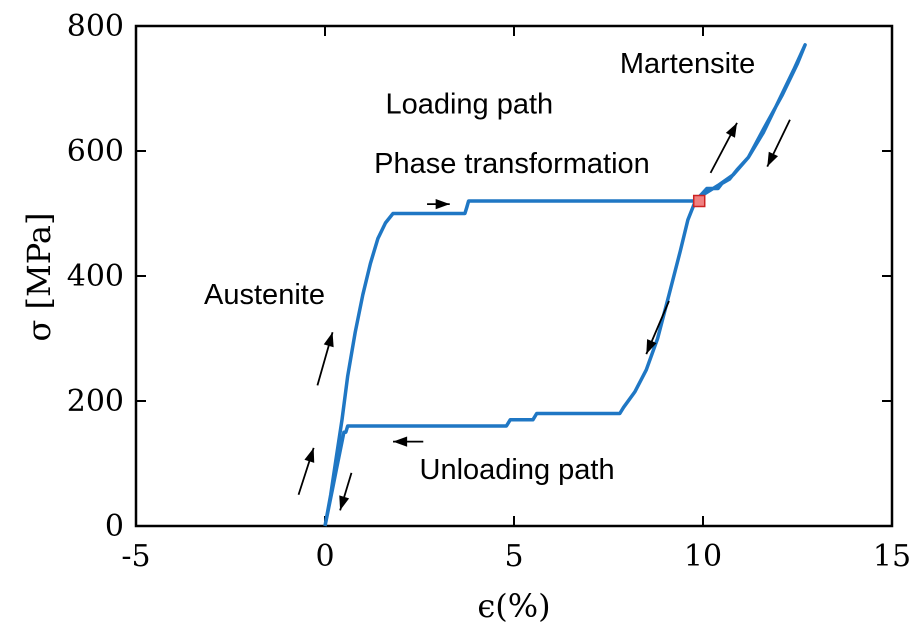  Describe the element at coordinates (517, 470) in the screenshot. I see `annotation-label: Unloading path` at that location.